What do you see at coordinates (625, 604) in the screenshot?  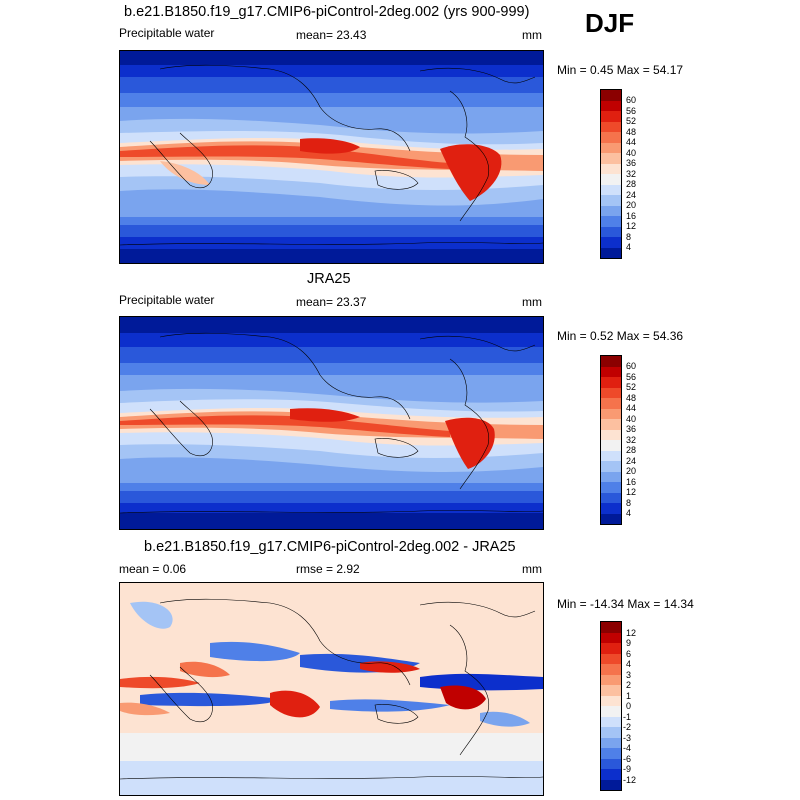 I see `panel3-minmax: Min = -14.34 Max = 14.34` at bounding box center [625, 604].